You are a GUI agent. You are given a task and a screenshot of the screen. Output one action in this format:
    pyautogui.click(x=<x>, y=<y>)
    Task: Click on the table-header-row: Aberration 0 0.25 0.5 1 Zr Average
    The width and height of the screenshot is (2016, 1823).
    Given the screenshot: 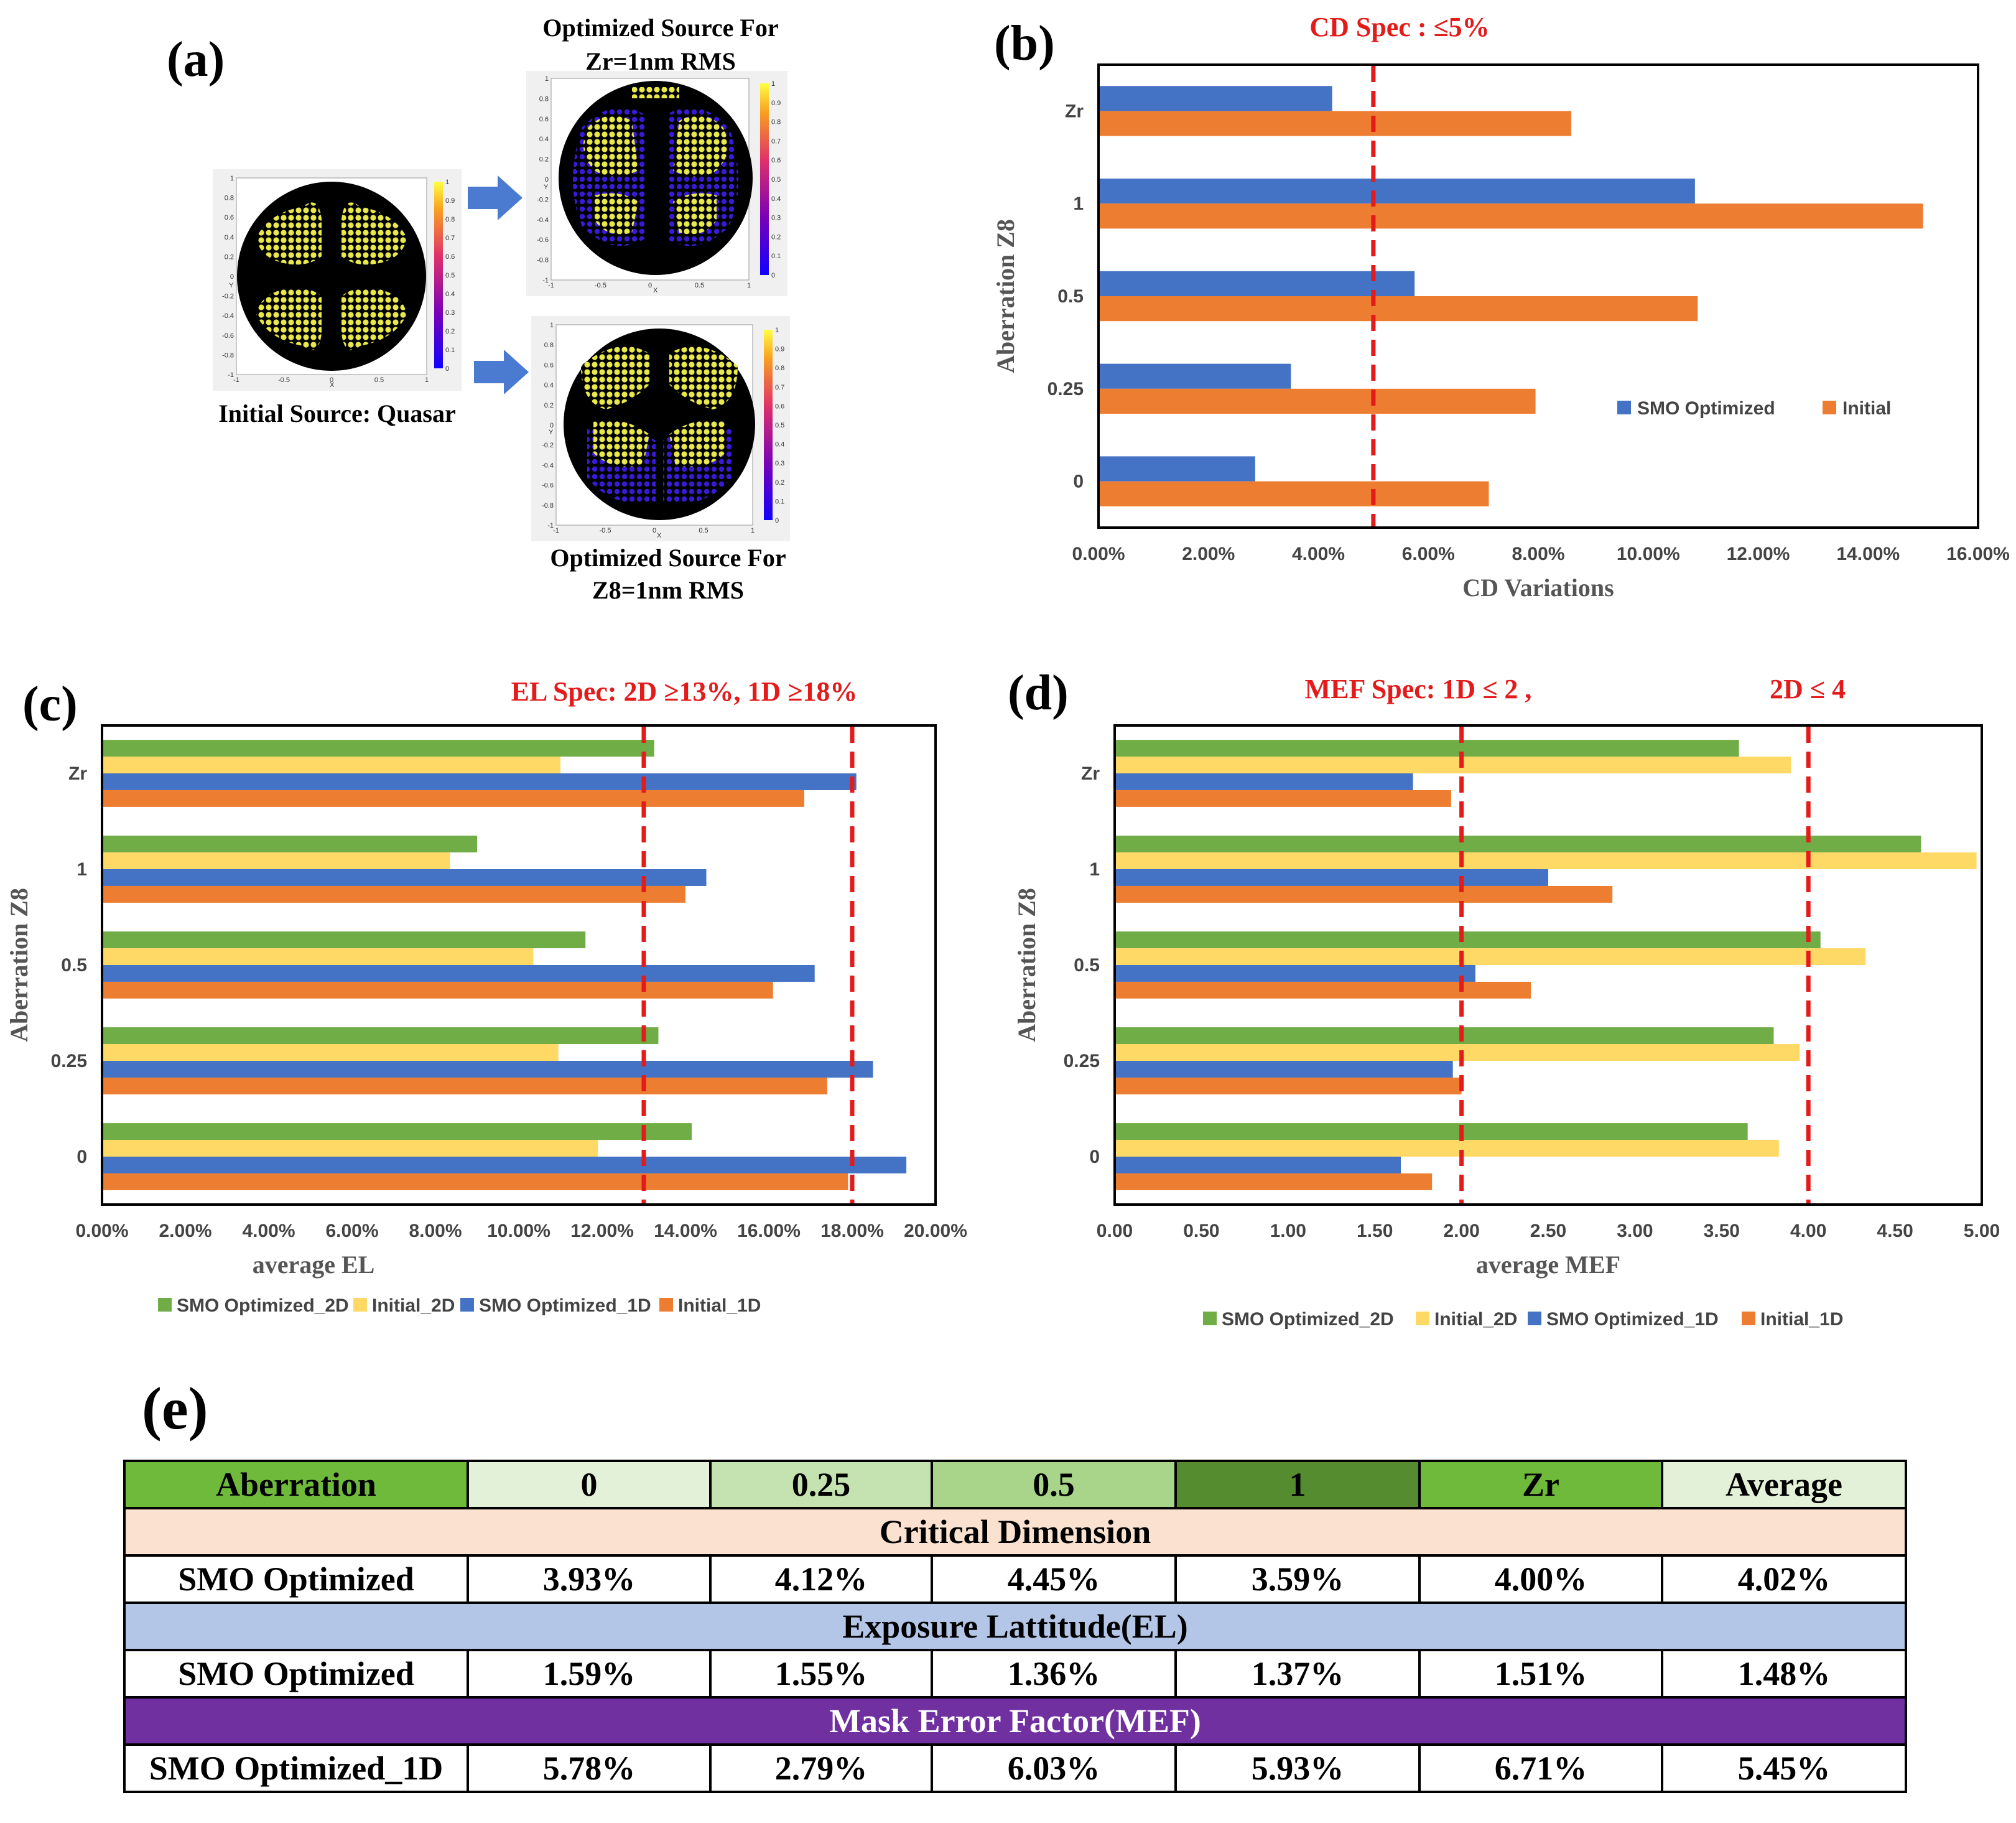 What is the action you would take?
    pyautogui.click(x=1015, y=1484)
    